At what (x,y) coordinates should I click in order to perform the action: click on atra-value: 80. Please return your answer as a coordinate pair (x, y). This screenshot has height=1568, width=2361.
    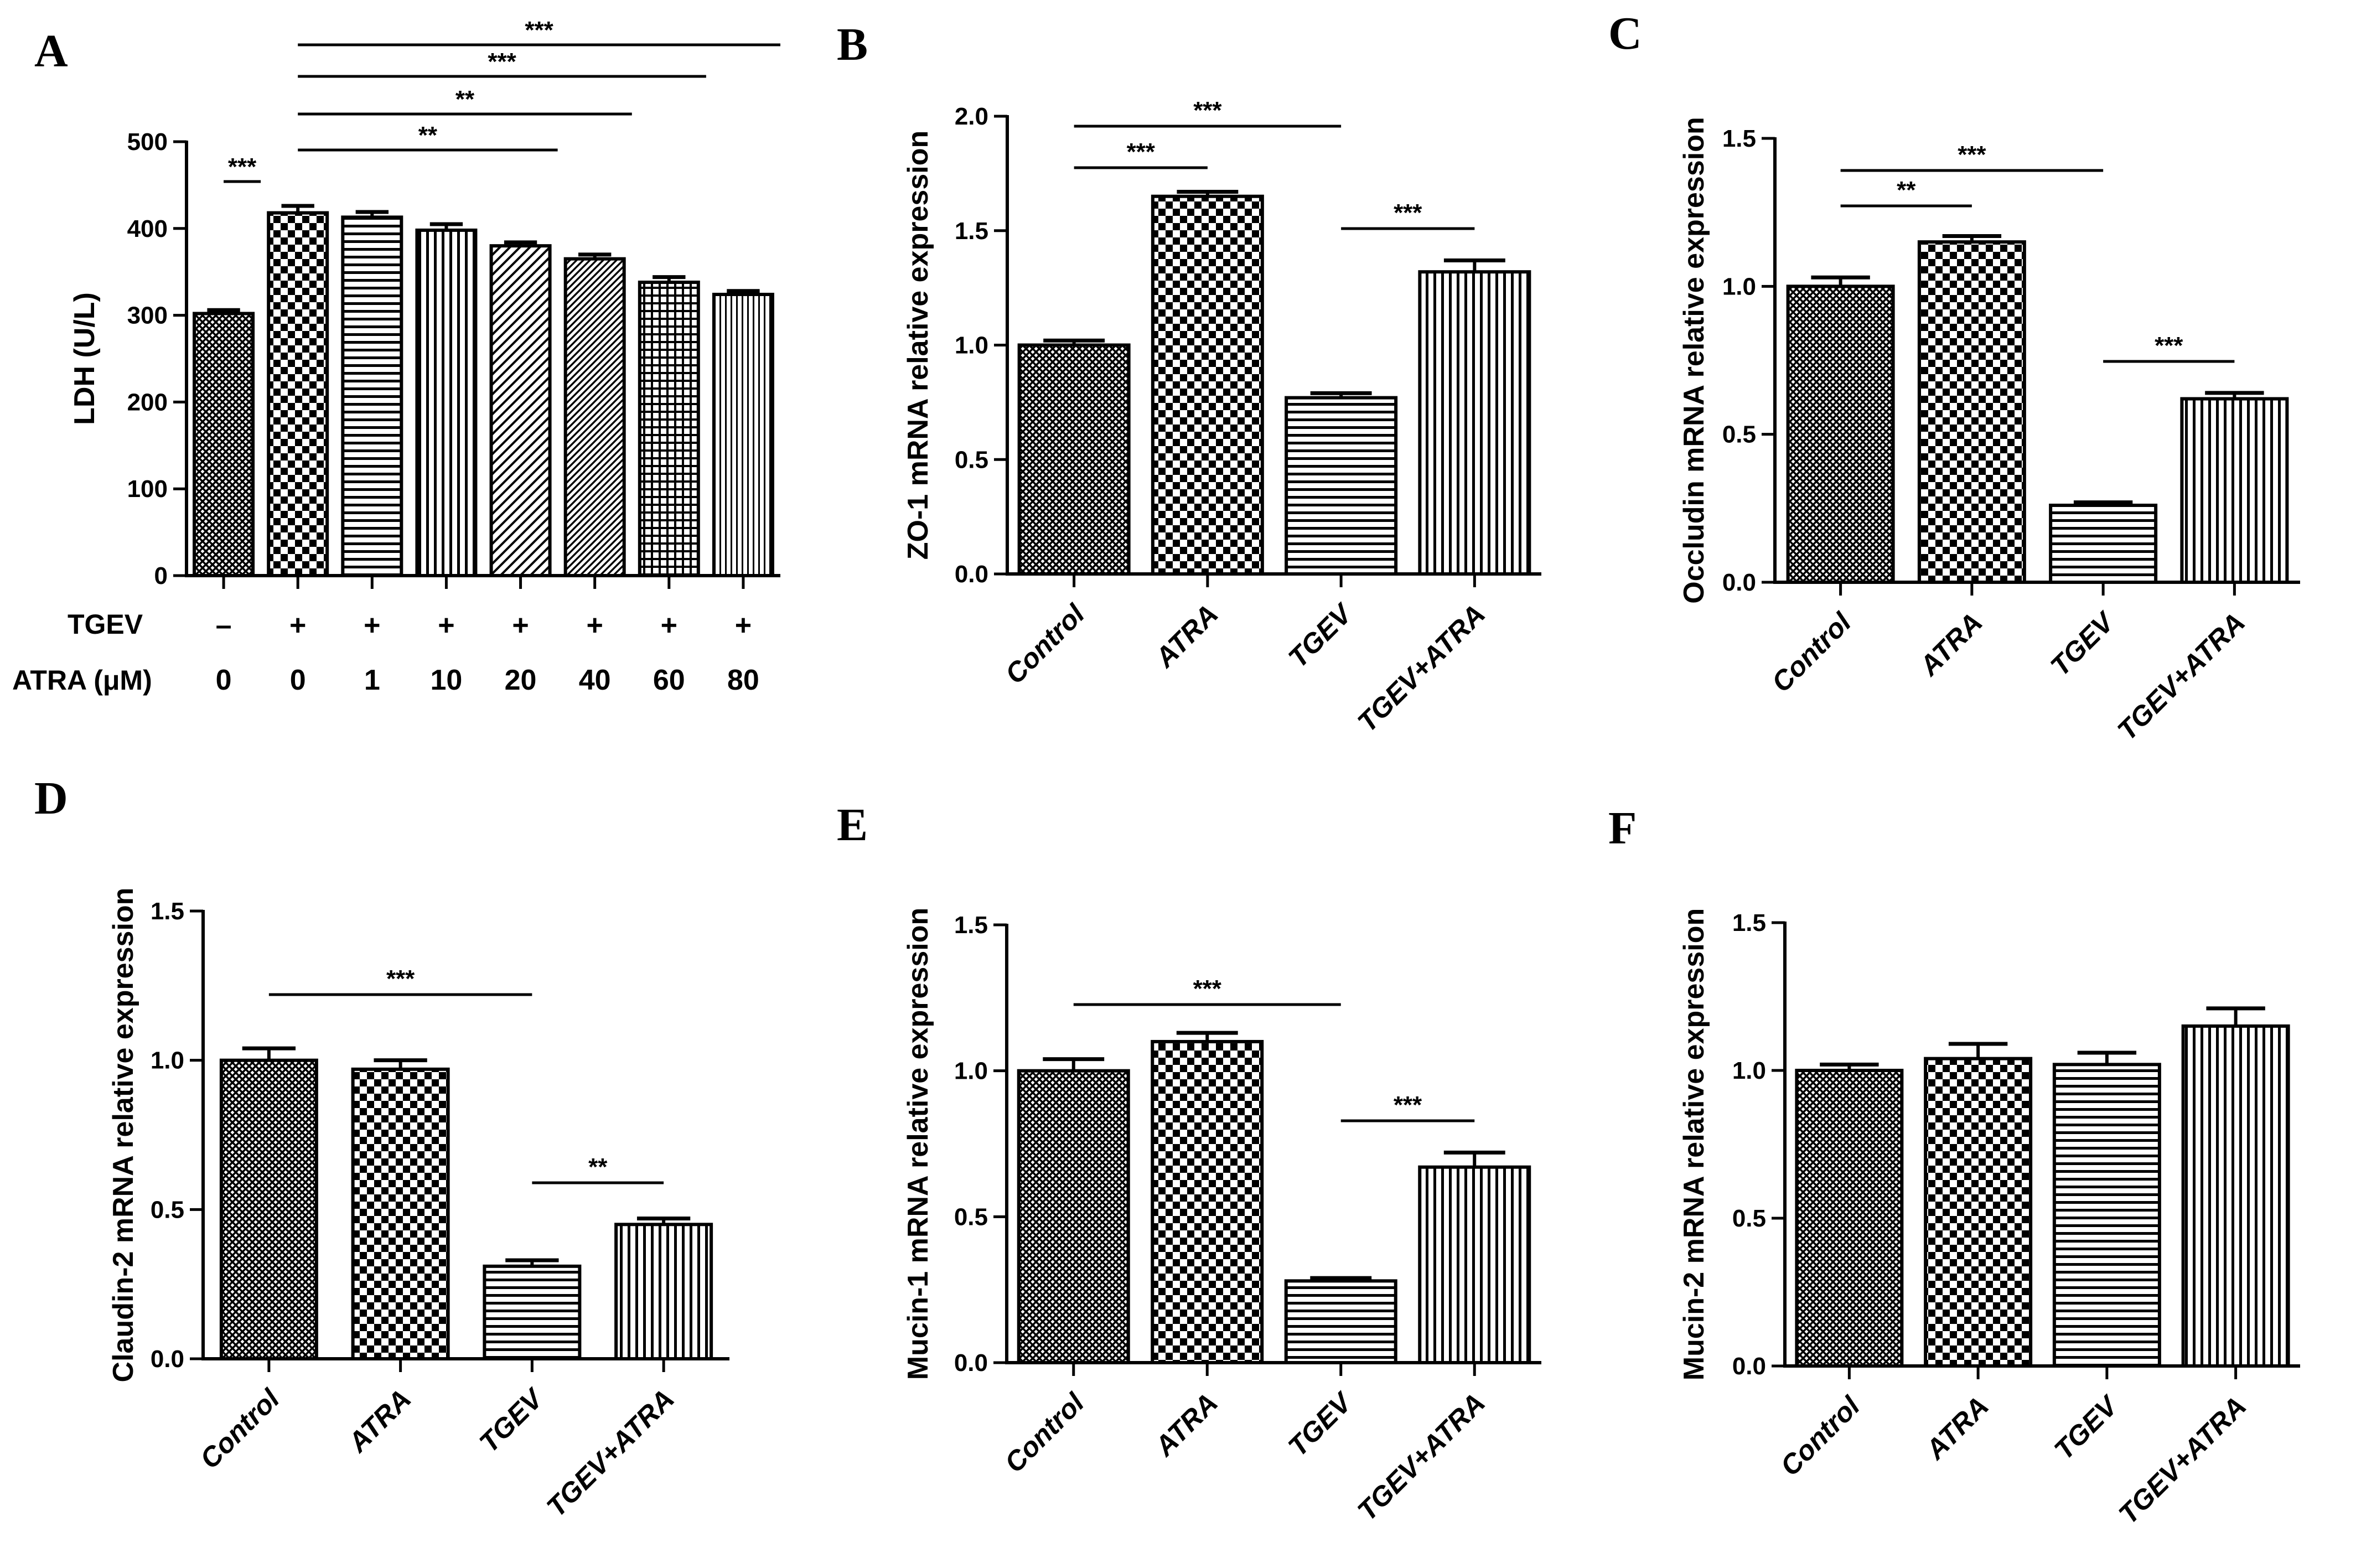
    Looking at the image, I should click on (743, 680).